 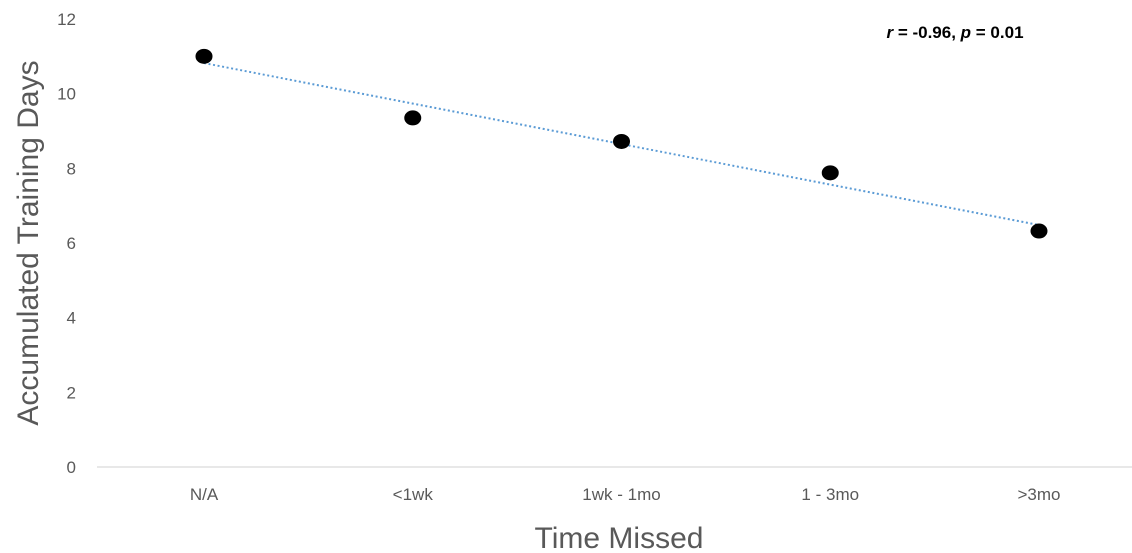 What do you see at coordinates (71, 467) in the screenshot?
I see `y-tick-label: 0` at bounding box center [71, 467].